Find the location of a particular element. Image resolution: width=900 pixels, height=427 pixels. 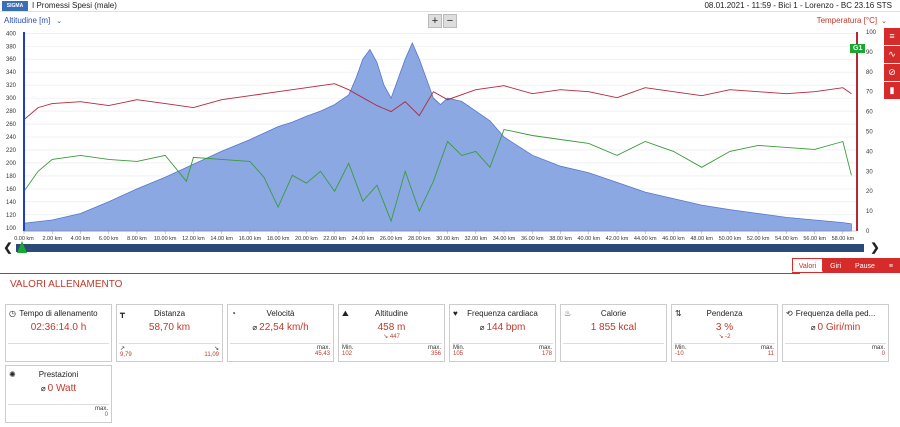

panel-tabs: Valori Giri Pause ≡ is located at coordinates (845, 265).